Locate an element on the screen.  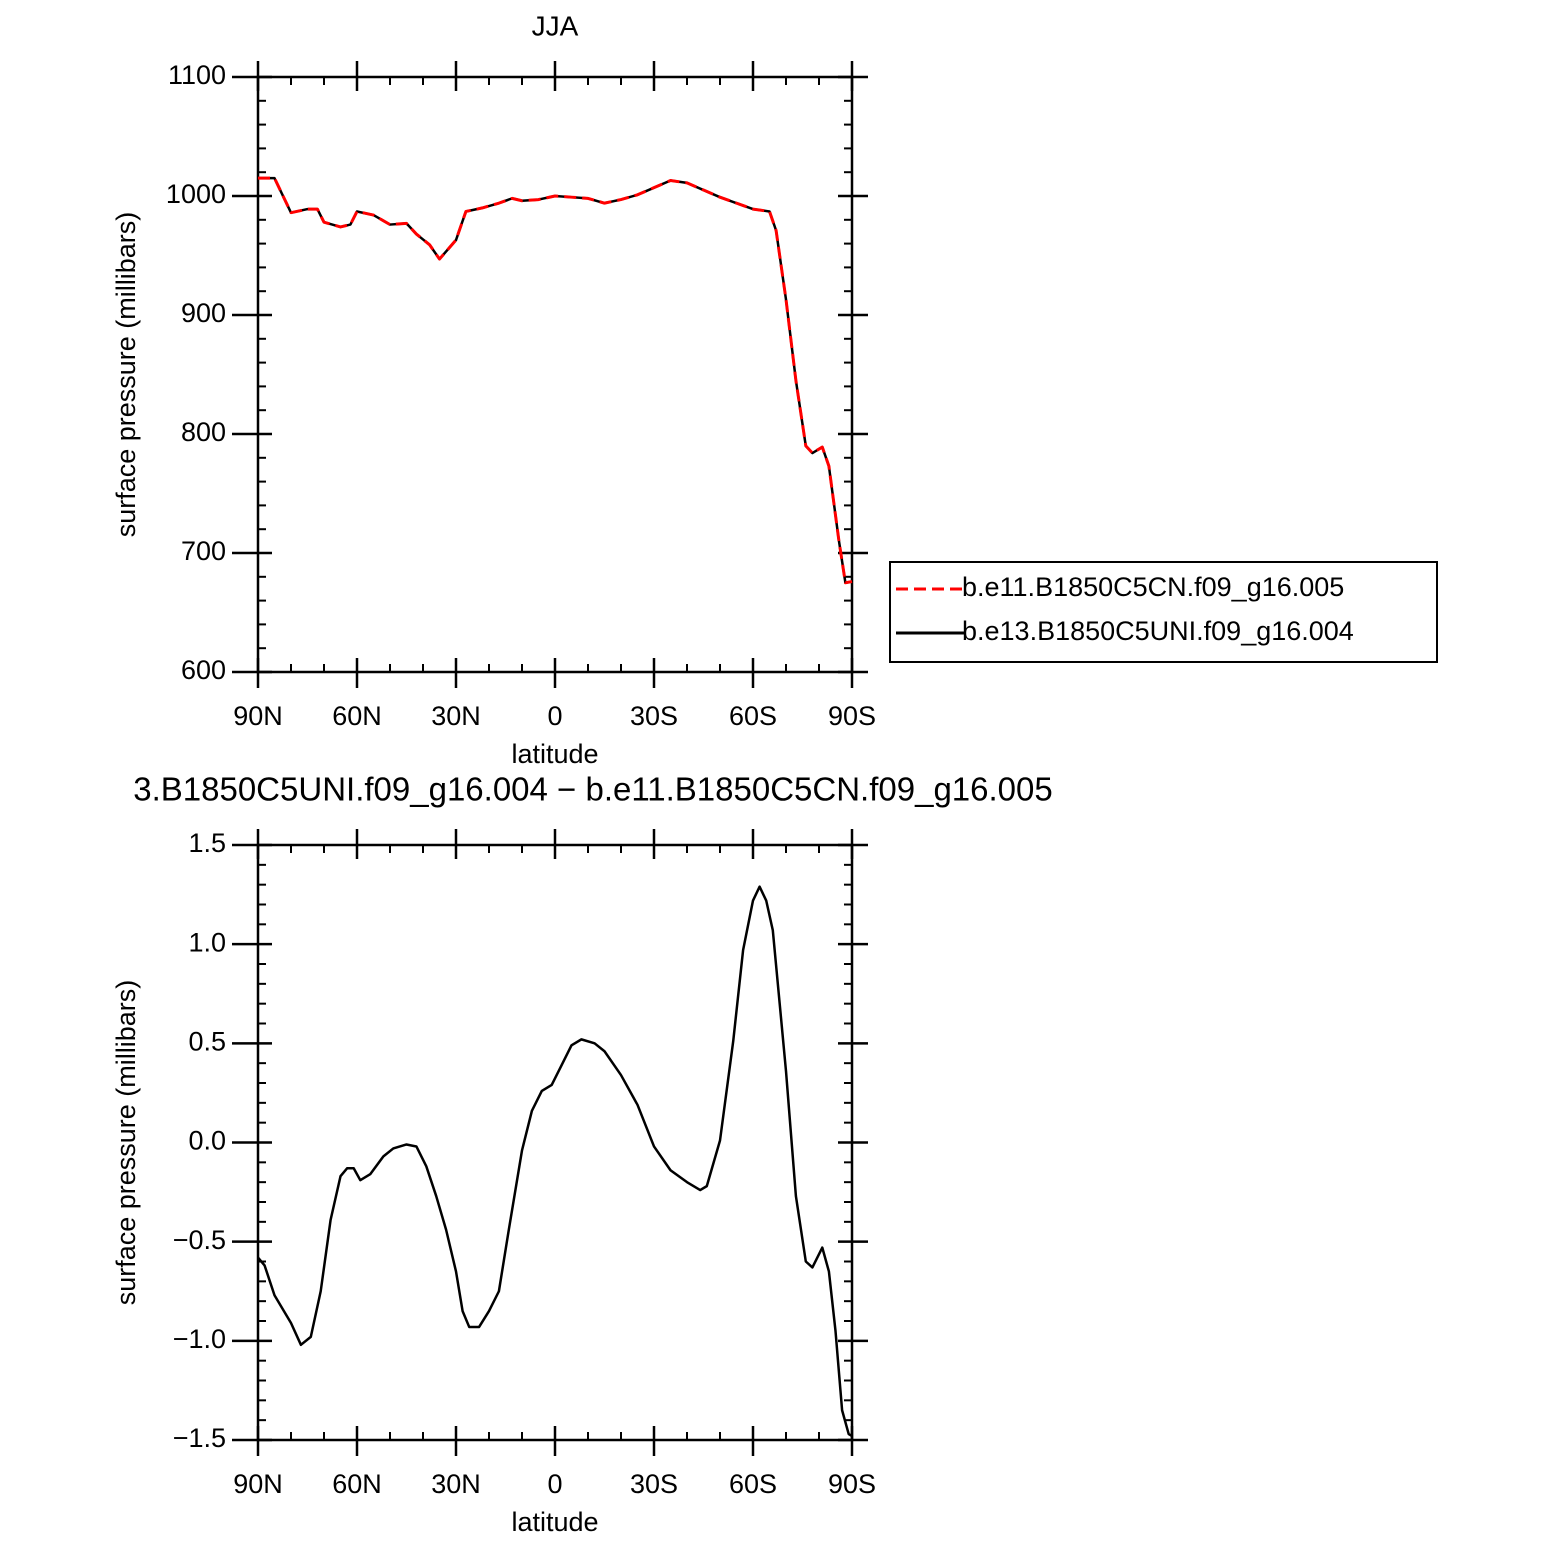
y-tick-label: −1.0 is located at coordinates (199, 1339).